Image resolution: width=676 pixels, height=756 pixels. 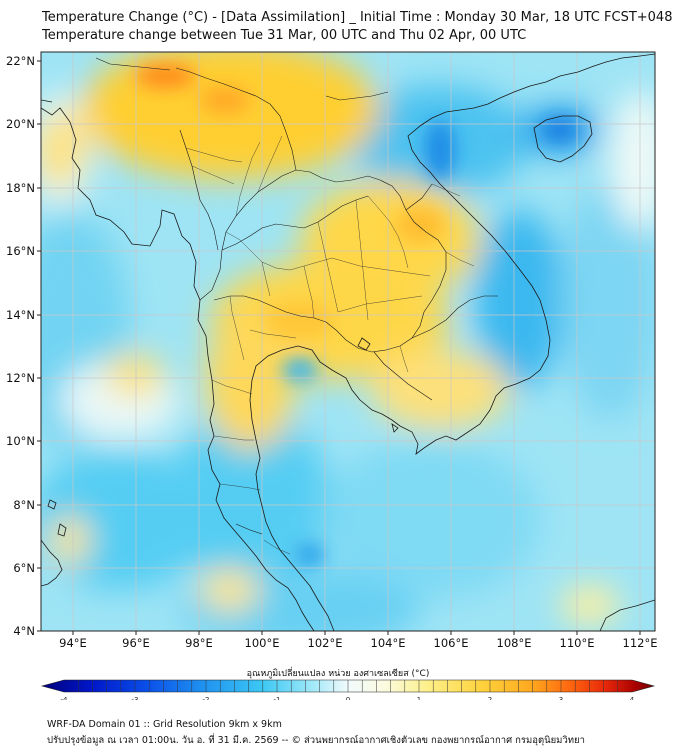 What do you see at coordinates (20, 315) in the screenshot?
I see `lat-label: 14°N` at bounding box center [20, 315].